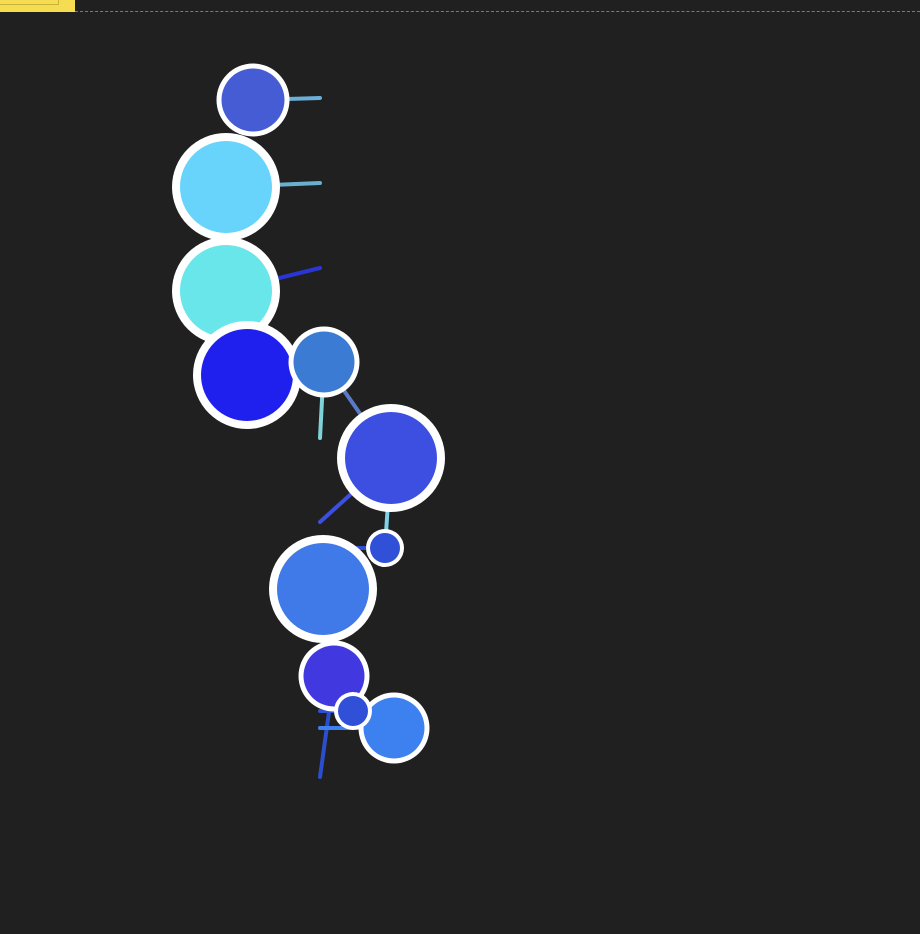 The height and width of the screenshot is (934, 920). I want to click on top-divider, so click(497, 11).